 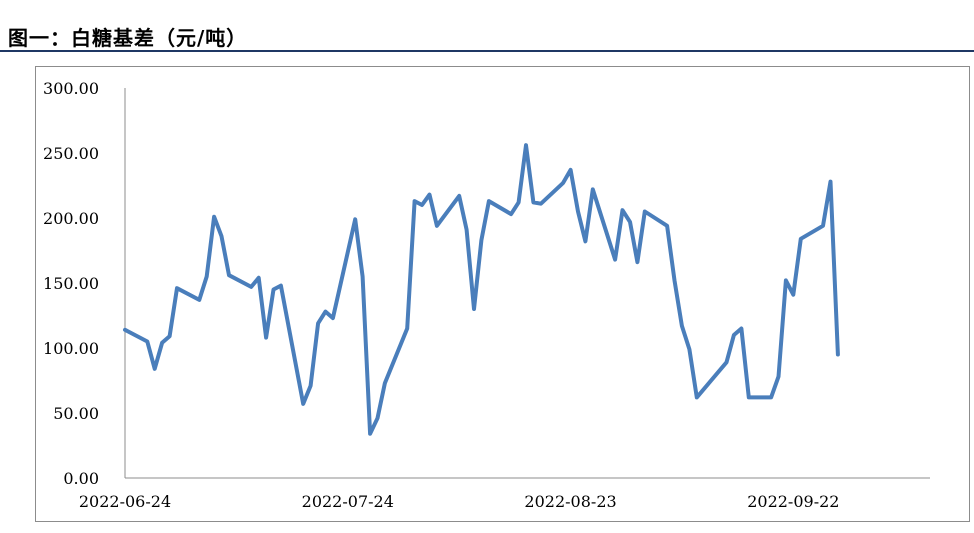 I want to click on x-tick-label: 2022-08-23, so click(x=570, y=501).